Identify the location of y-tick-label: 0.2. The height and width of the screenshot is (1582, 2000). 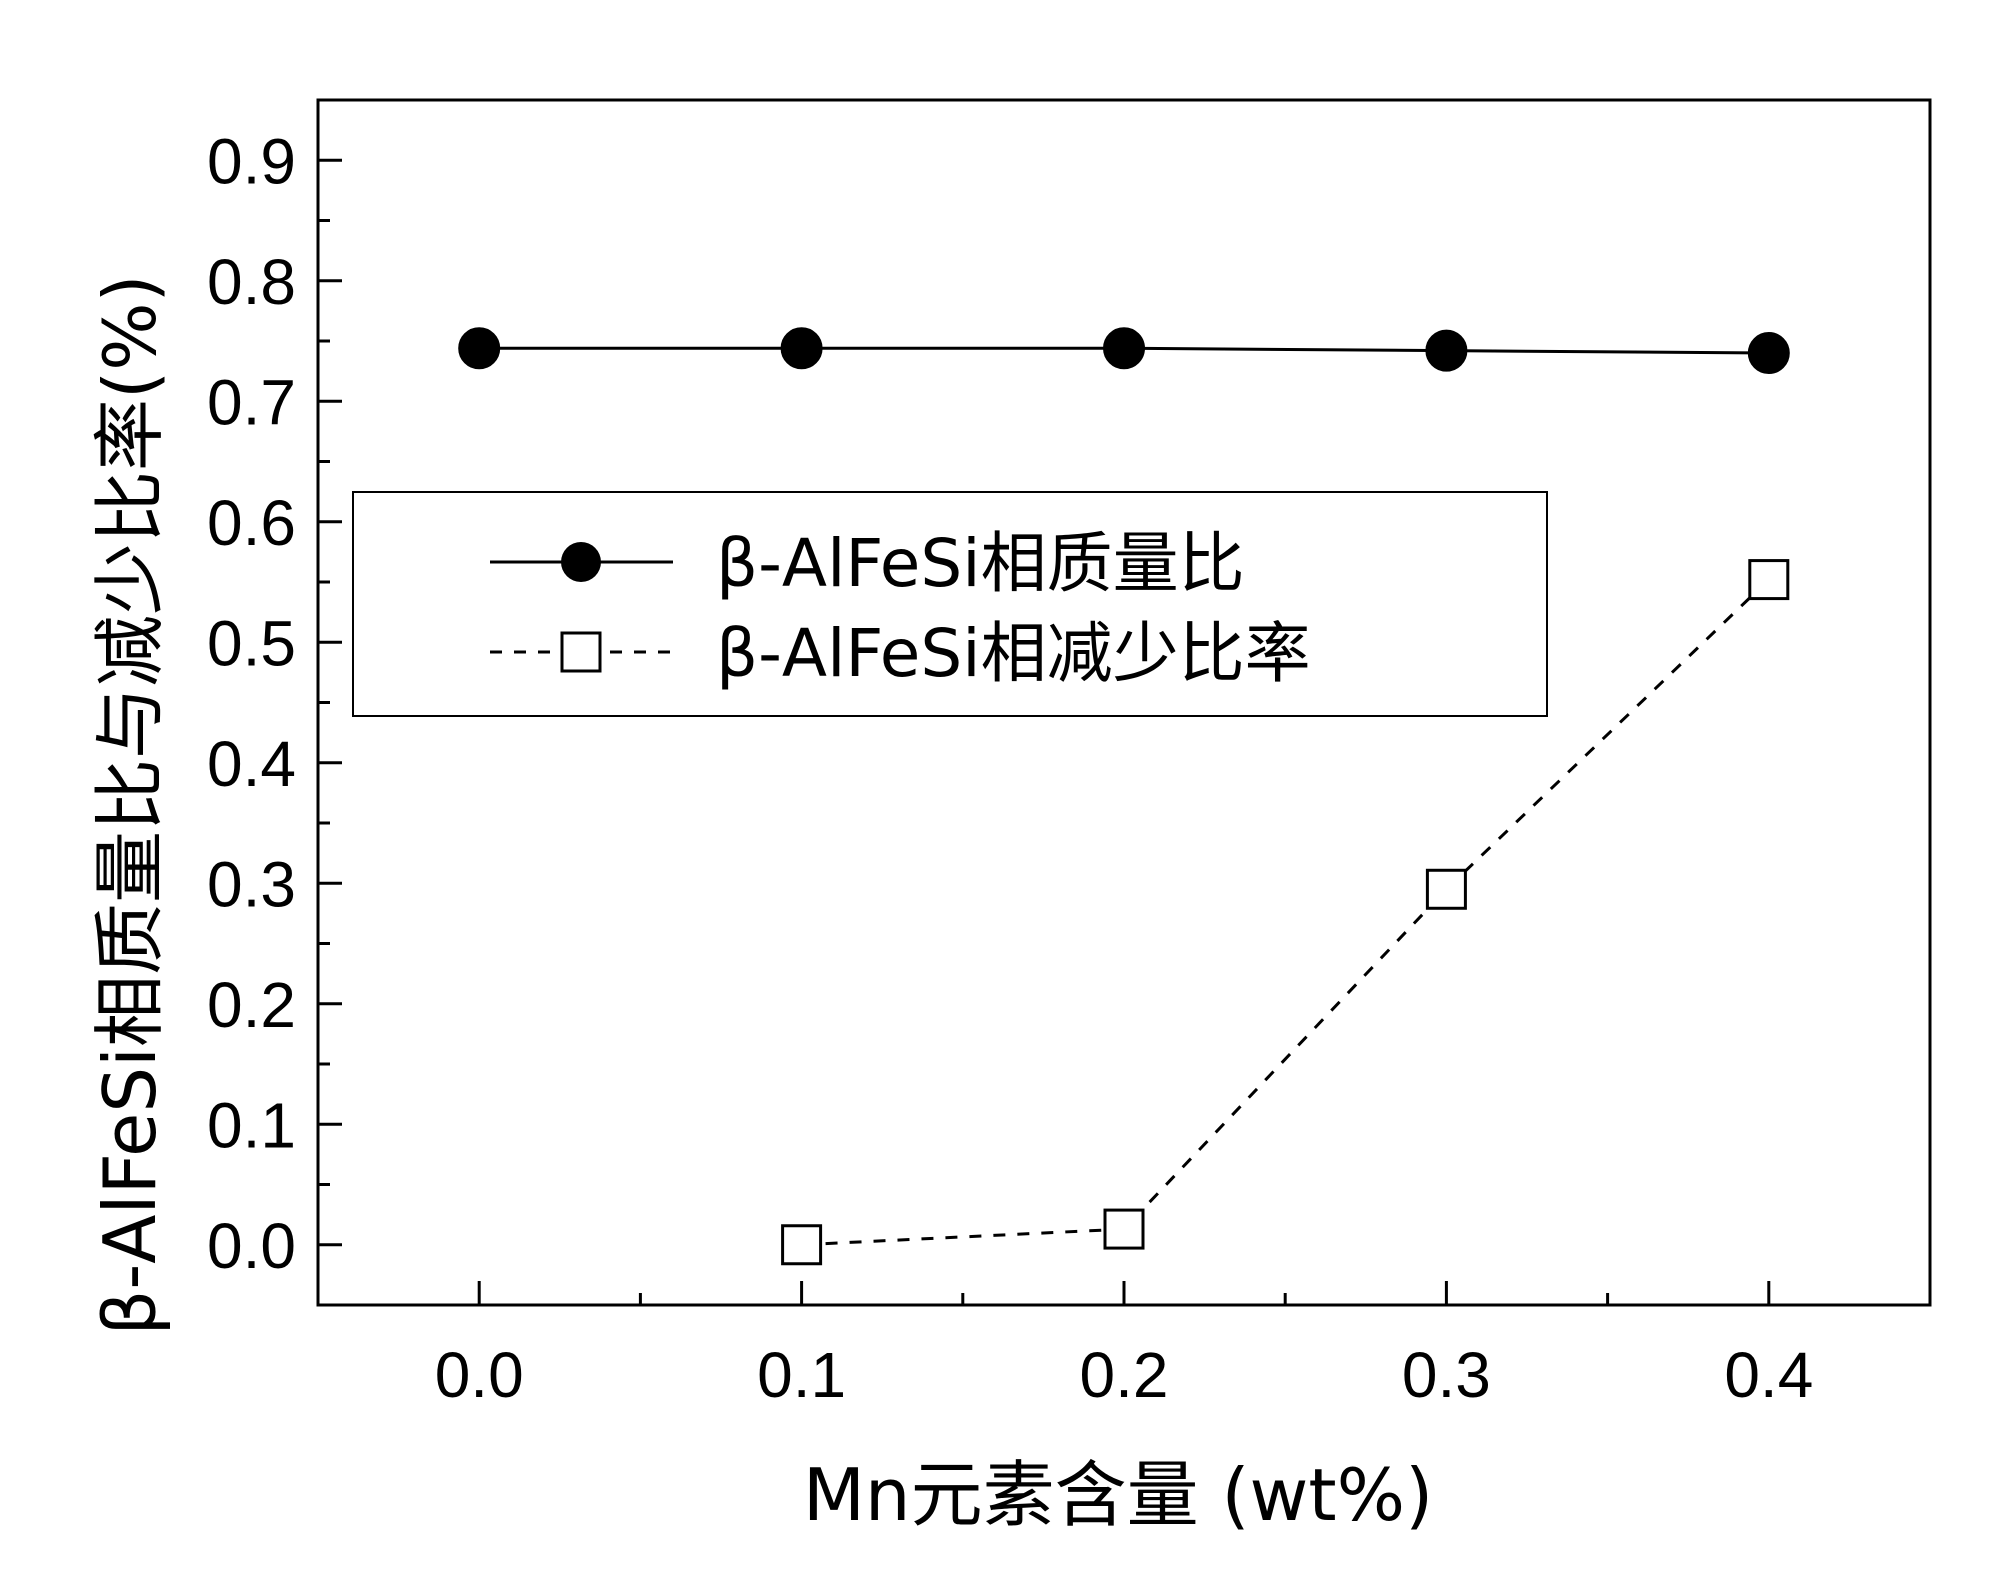
(251, 1005).